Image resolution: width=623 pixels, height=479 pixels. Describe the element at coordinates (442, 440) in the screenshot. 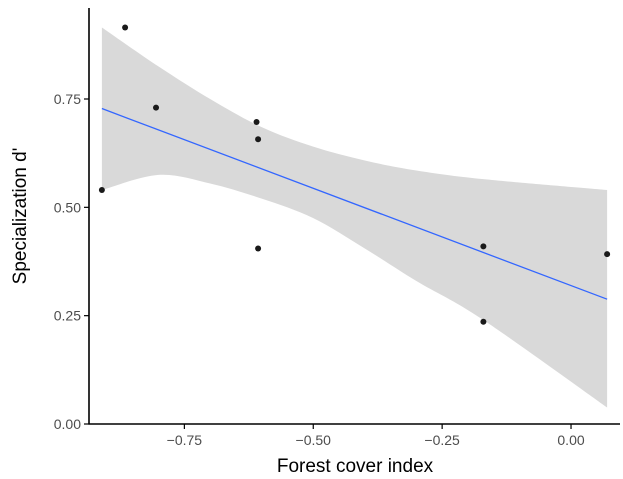

I see `x-tick-label: −0.25` at that location.